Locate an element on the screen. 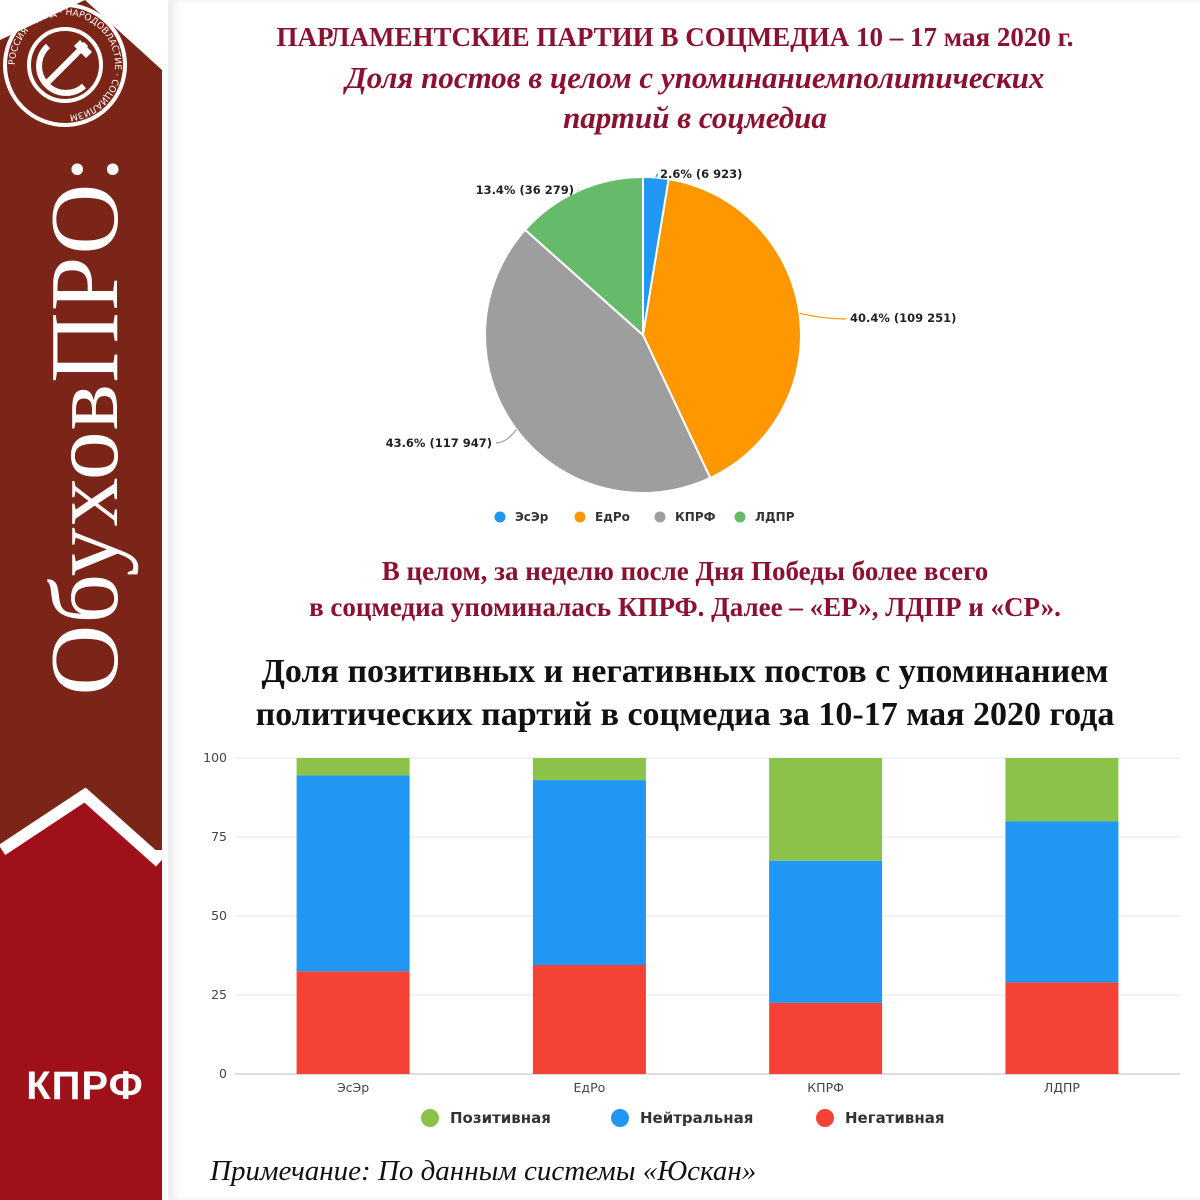 Image resolution: width=1200 pixels, height=1200 pixels. pie-legend-label-1: ЭсЭр is located at coordinates (532, 517).